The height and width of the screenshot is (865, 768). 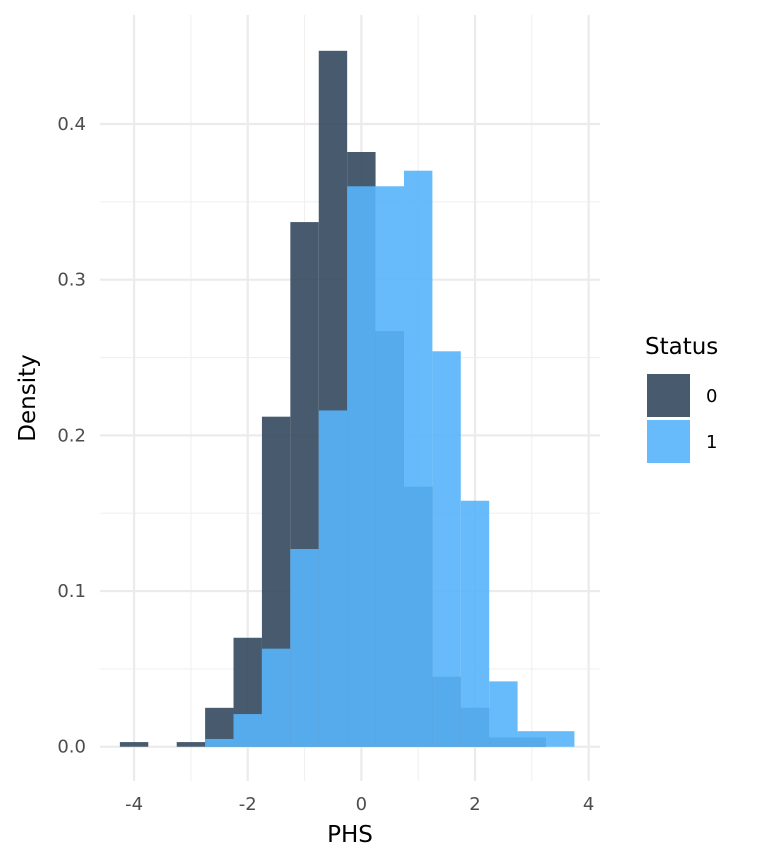 I want to click on x-tick-label: 4, so click(x=588, y=804).